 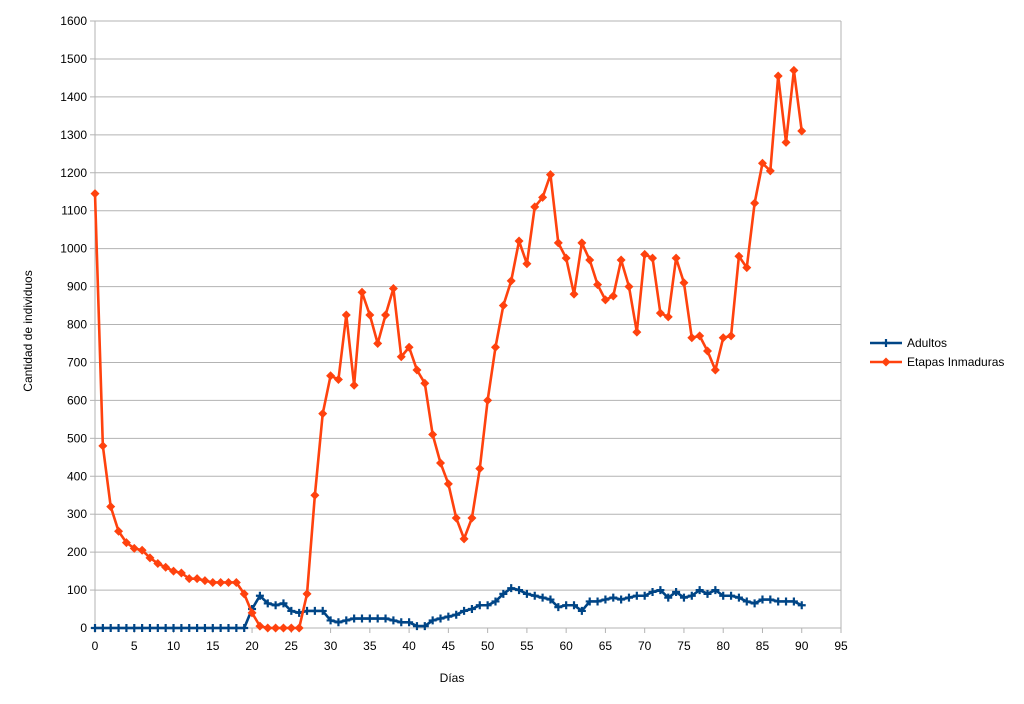 What do you see at coordinates (955, 362) in the screenshot?
I see `legend-label-1: Etapas Inmaduras` at bounding box center [955, 362].